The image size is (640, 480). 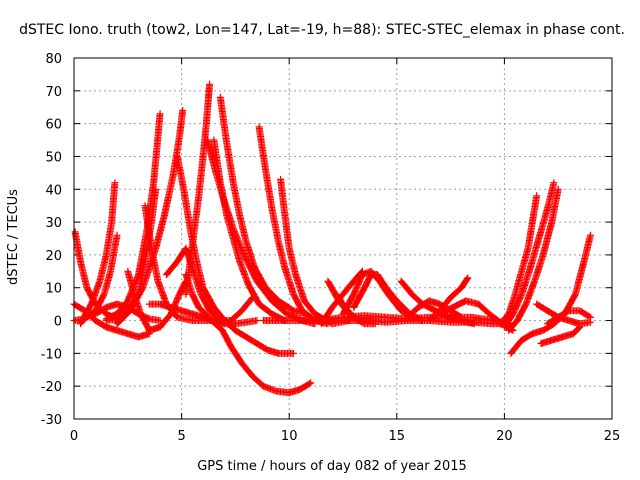 I want to click on y-tick-label: 70, so click(x=53, y=92).